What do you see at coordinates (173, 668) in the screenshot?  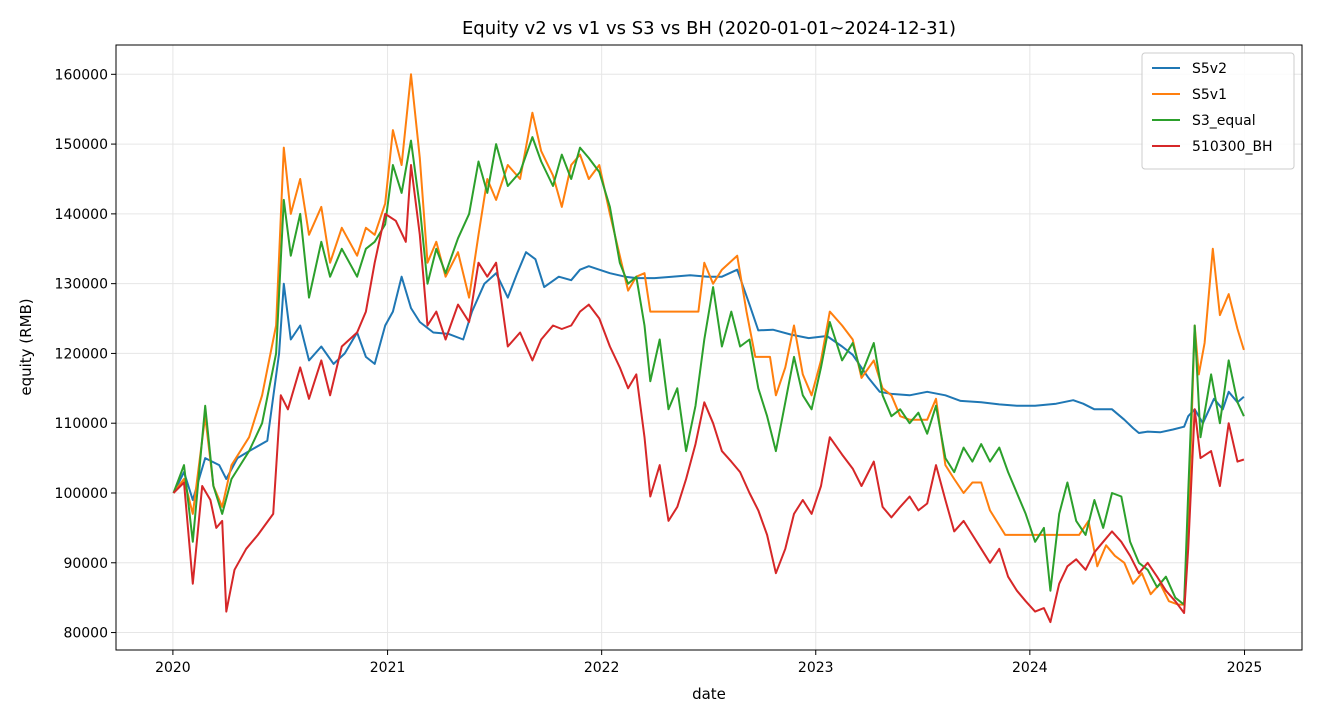 I see `x-tick-label: 2020` at bounding box center [173, 668].